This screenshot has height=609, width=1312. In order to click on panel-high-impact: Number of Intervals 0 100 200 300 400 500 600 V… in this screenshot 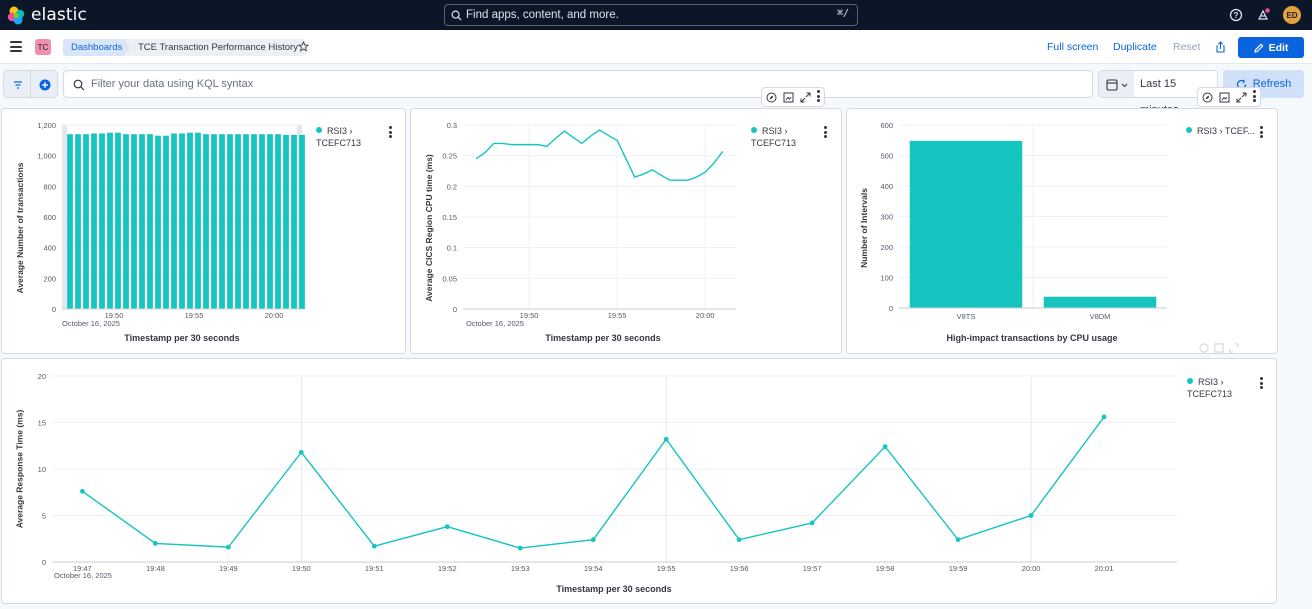, I will do `click(1062, 231)`.